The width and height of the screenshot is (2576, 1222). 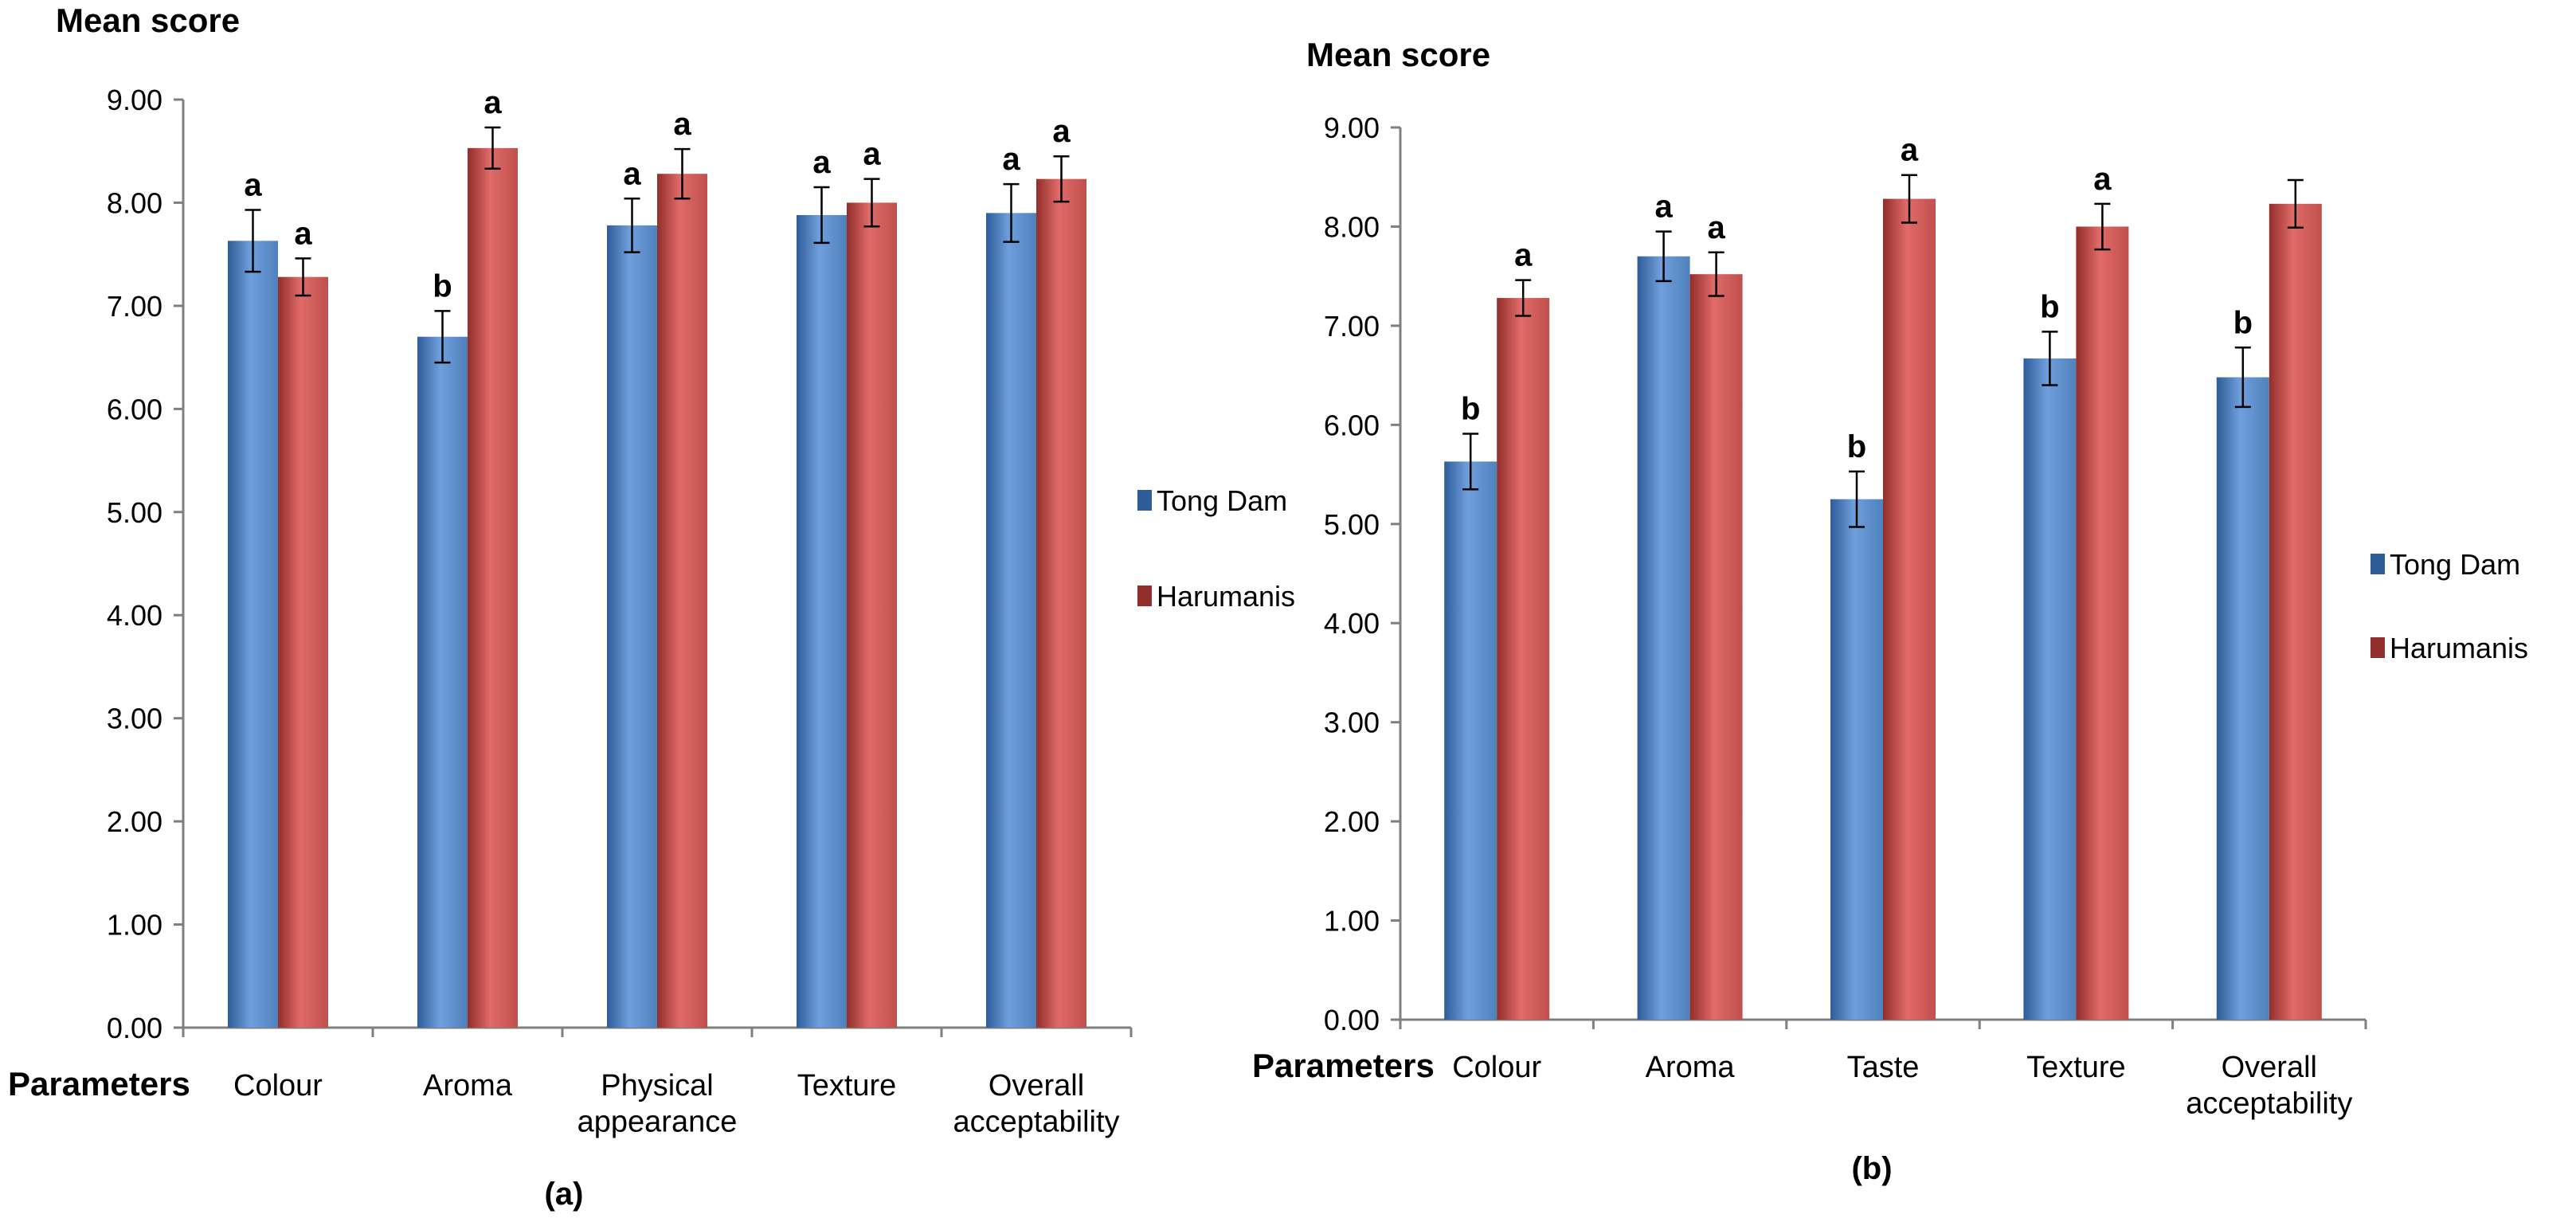 I want to click on legend-swatch-harumanis-a, so click(x=1144, y=596).